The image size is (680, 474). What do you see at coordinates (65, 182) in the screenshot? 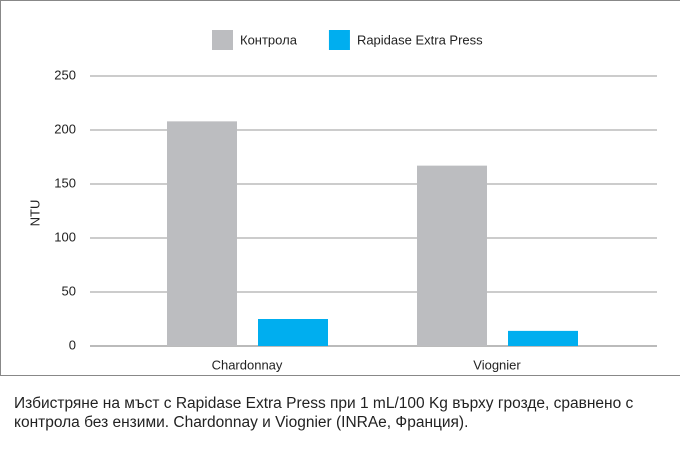
I see `y-tick-label: 150` at bounding box center [65, 182].